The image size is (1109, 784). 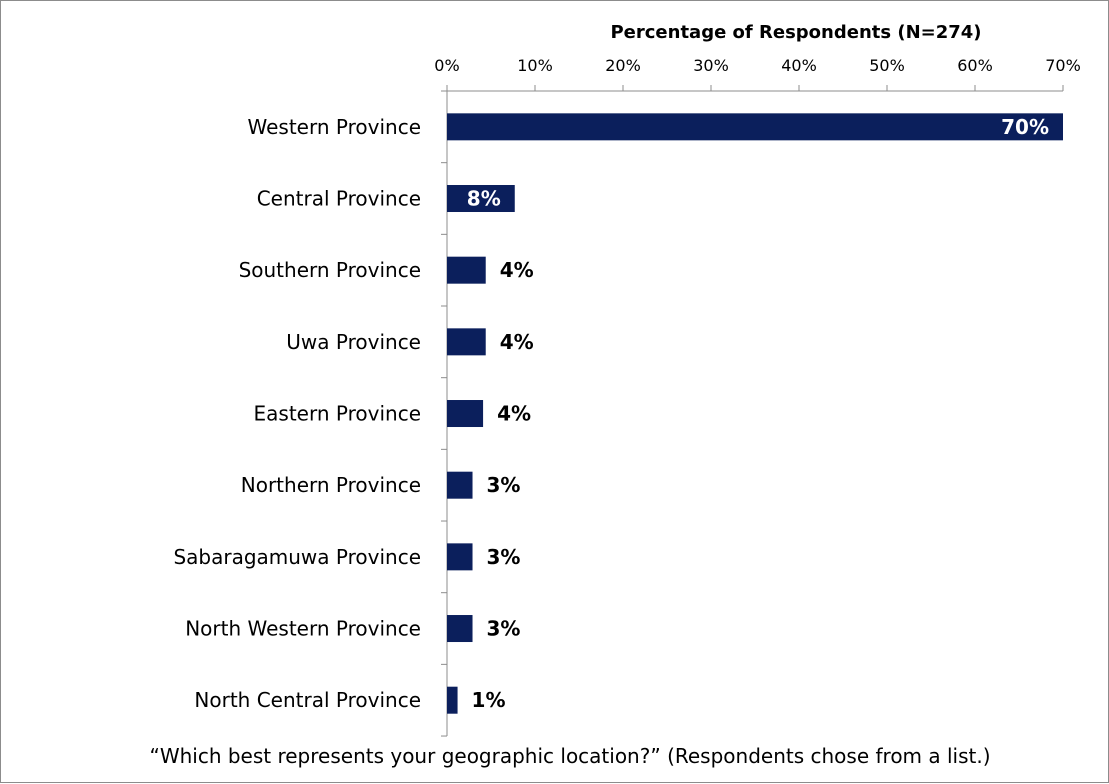 What do you see at coordinates (339, 199) in the screenshot?
I see `category-label: Central Province` at bounding box center [339, 199].